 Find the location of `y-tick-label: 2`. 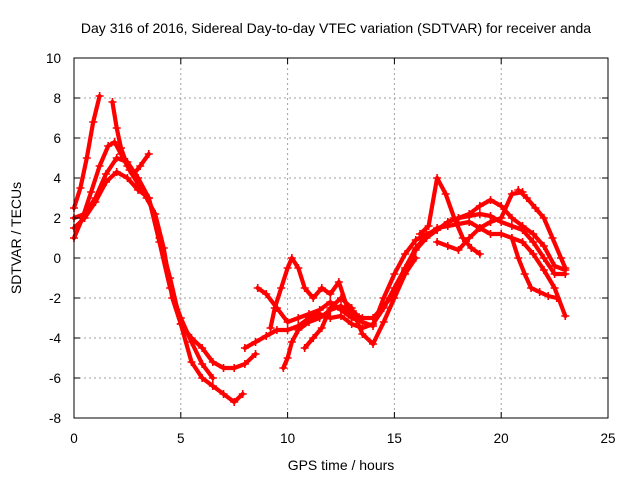

y-tick-label: 2 is located at coordinates (57, 218).